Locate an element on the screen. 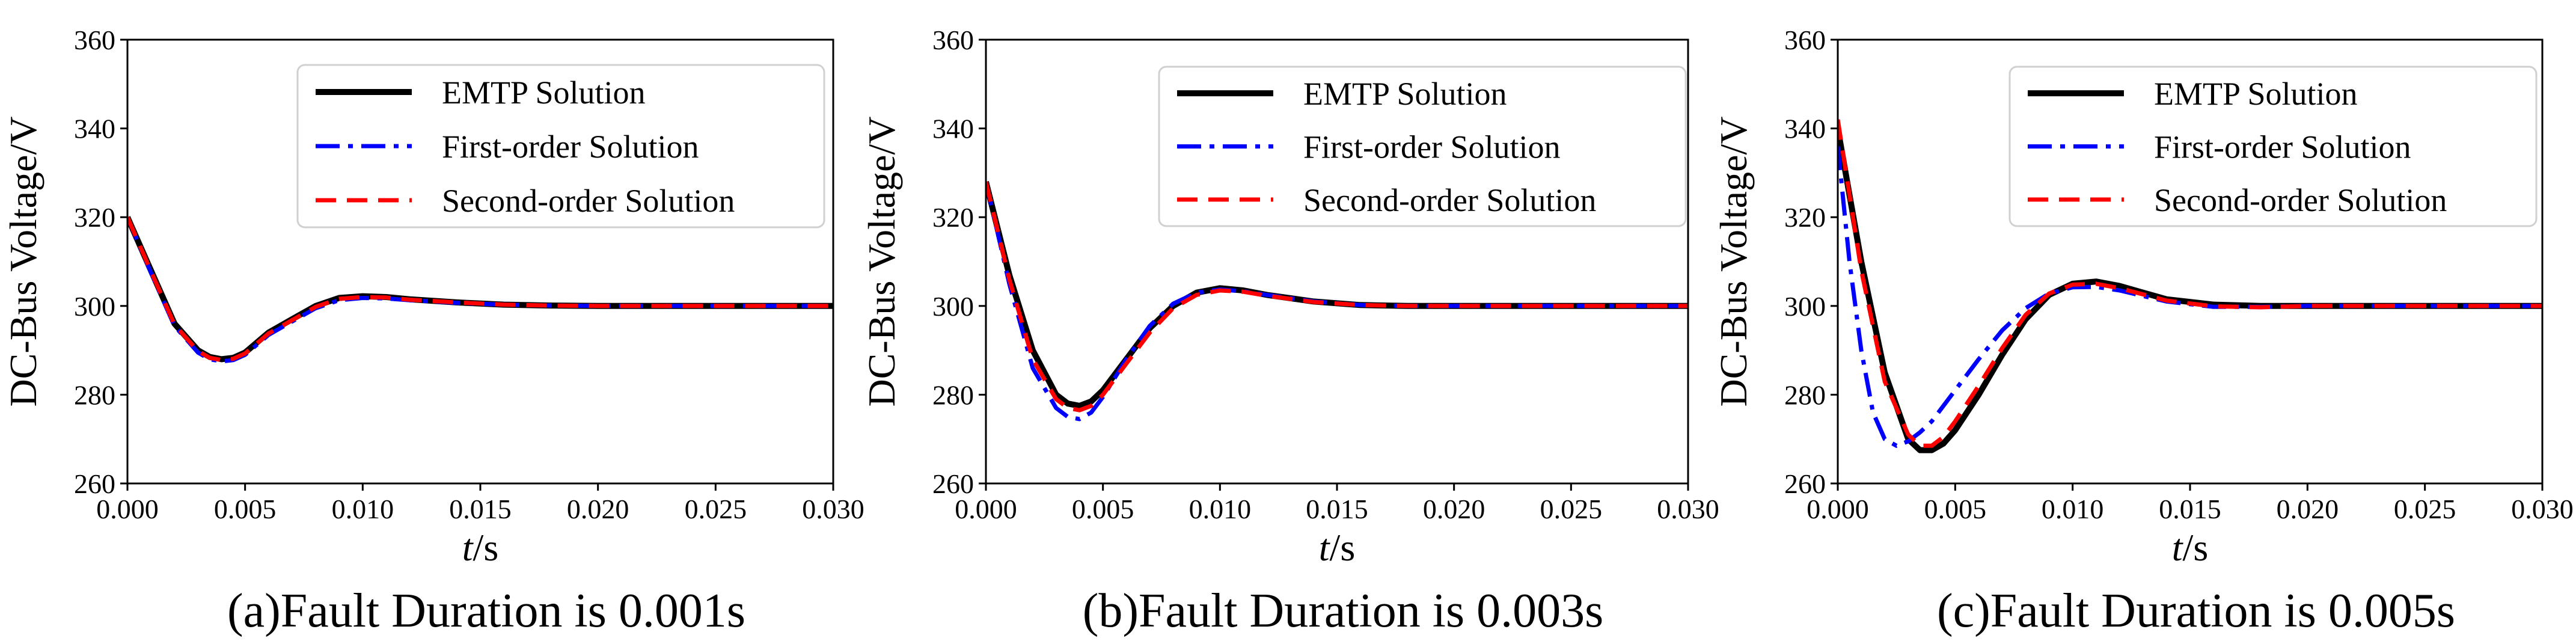  panel-caption: (a)Fault Duration is 0.001s is located at coordinates (486, 610).